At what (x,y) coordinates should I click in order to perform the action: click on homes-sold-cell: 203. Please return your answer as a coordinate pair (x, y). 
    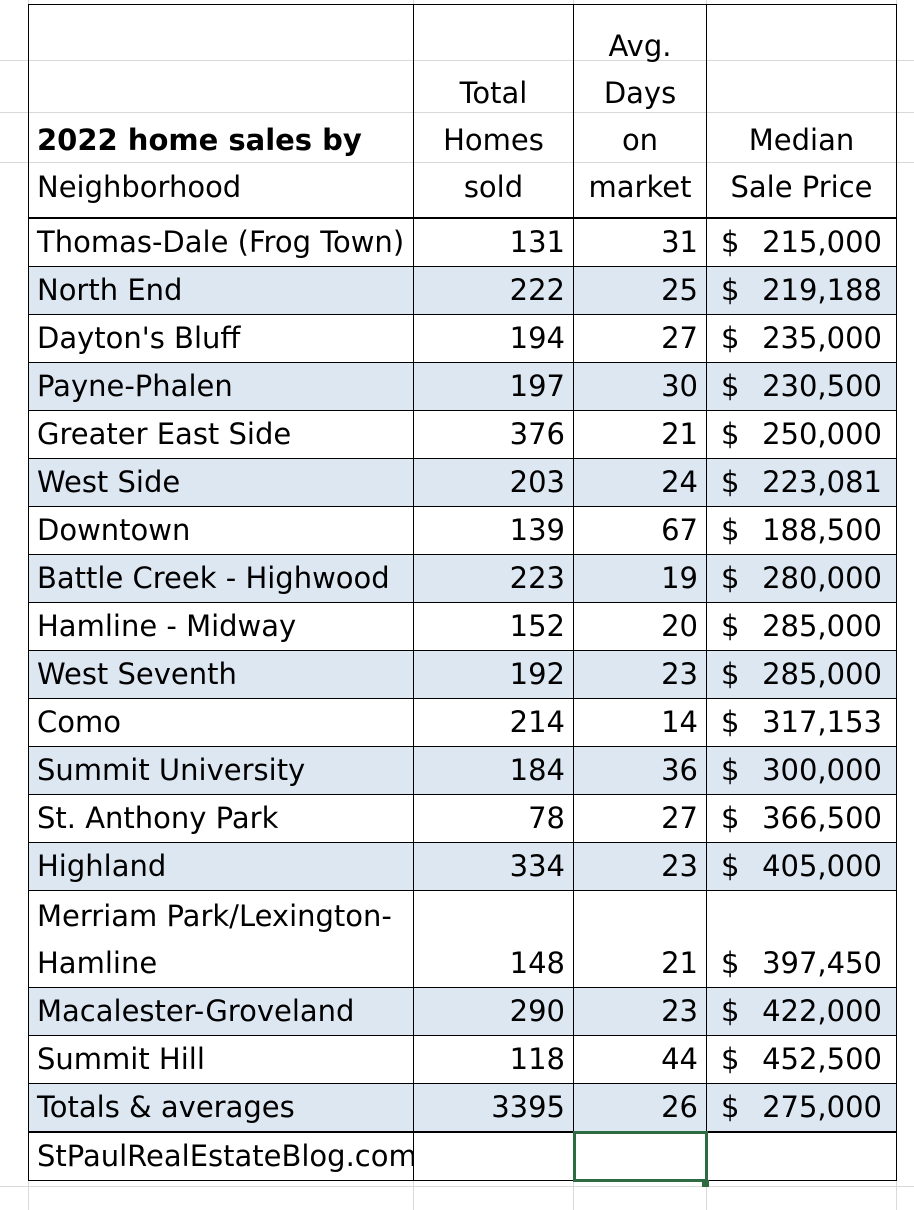
    Looking at the image, I should click on (493, 482).